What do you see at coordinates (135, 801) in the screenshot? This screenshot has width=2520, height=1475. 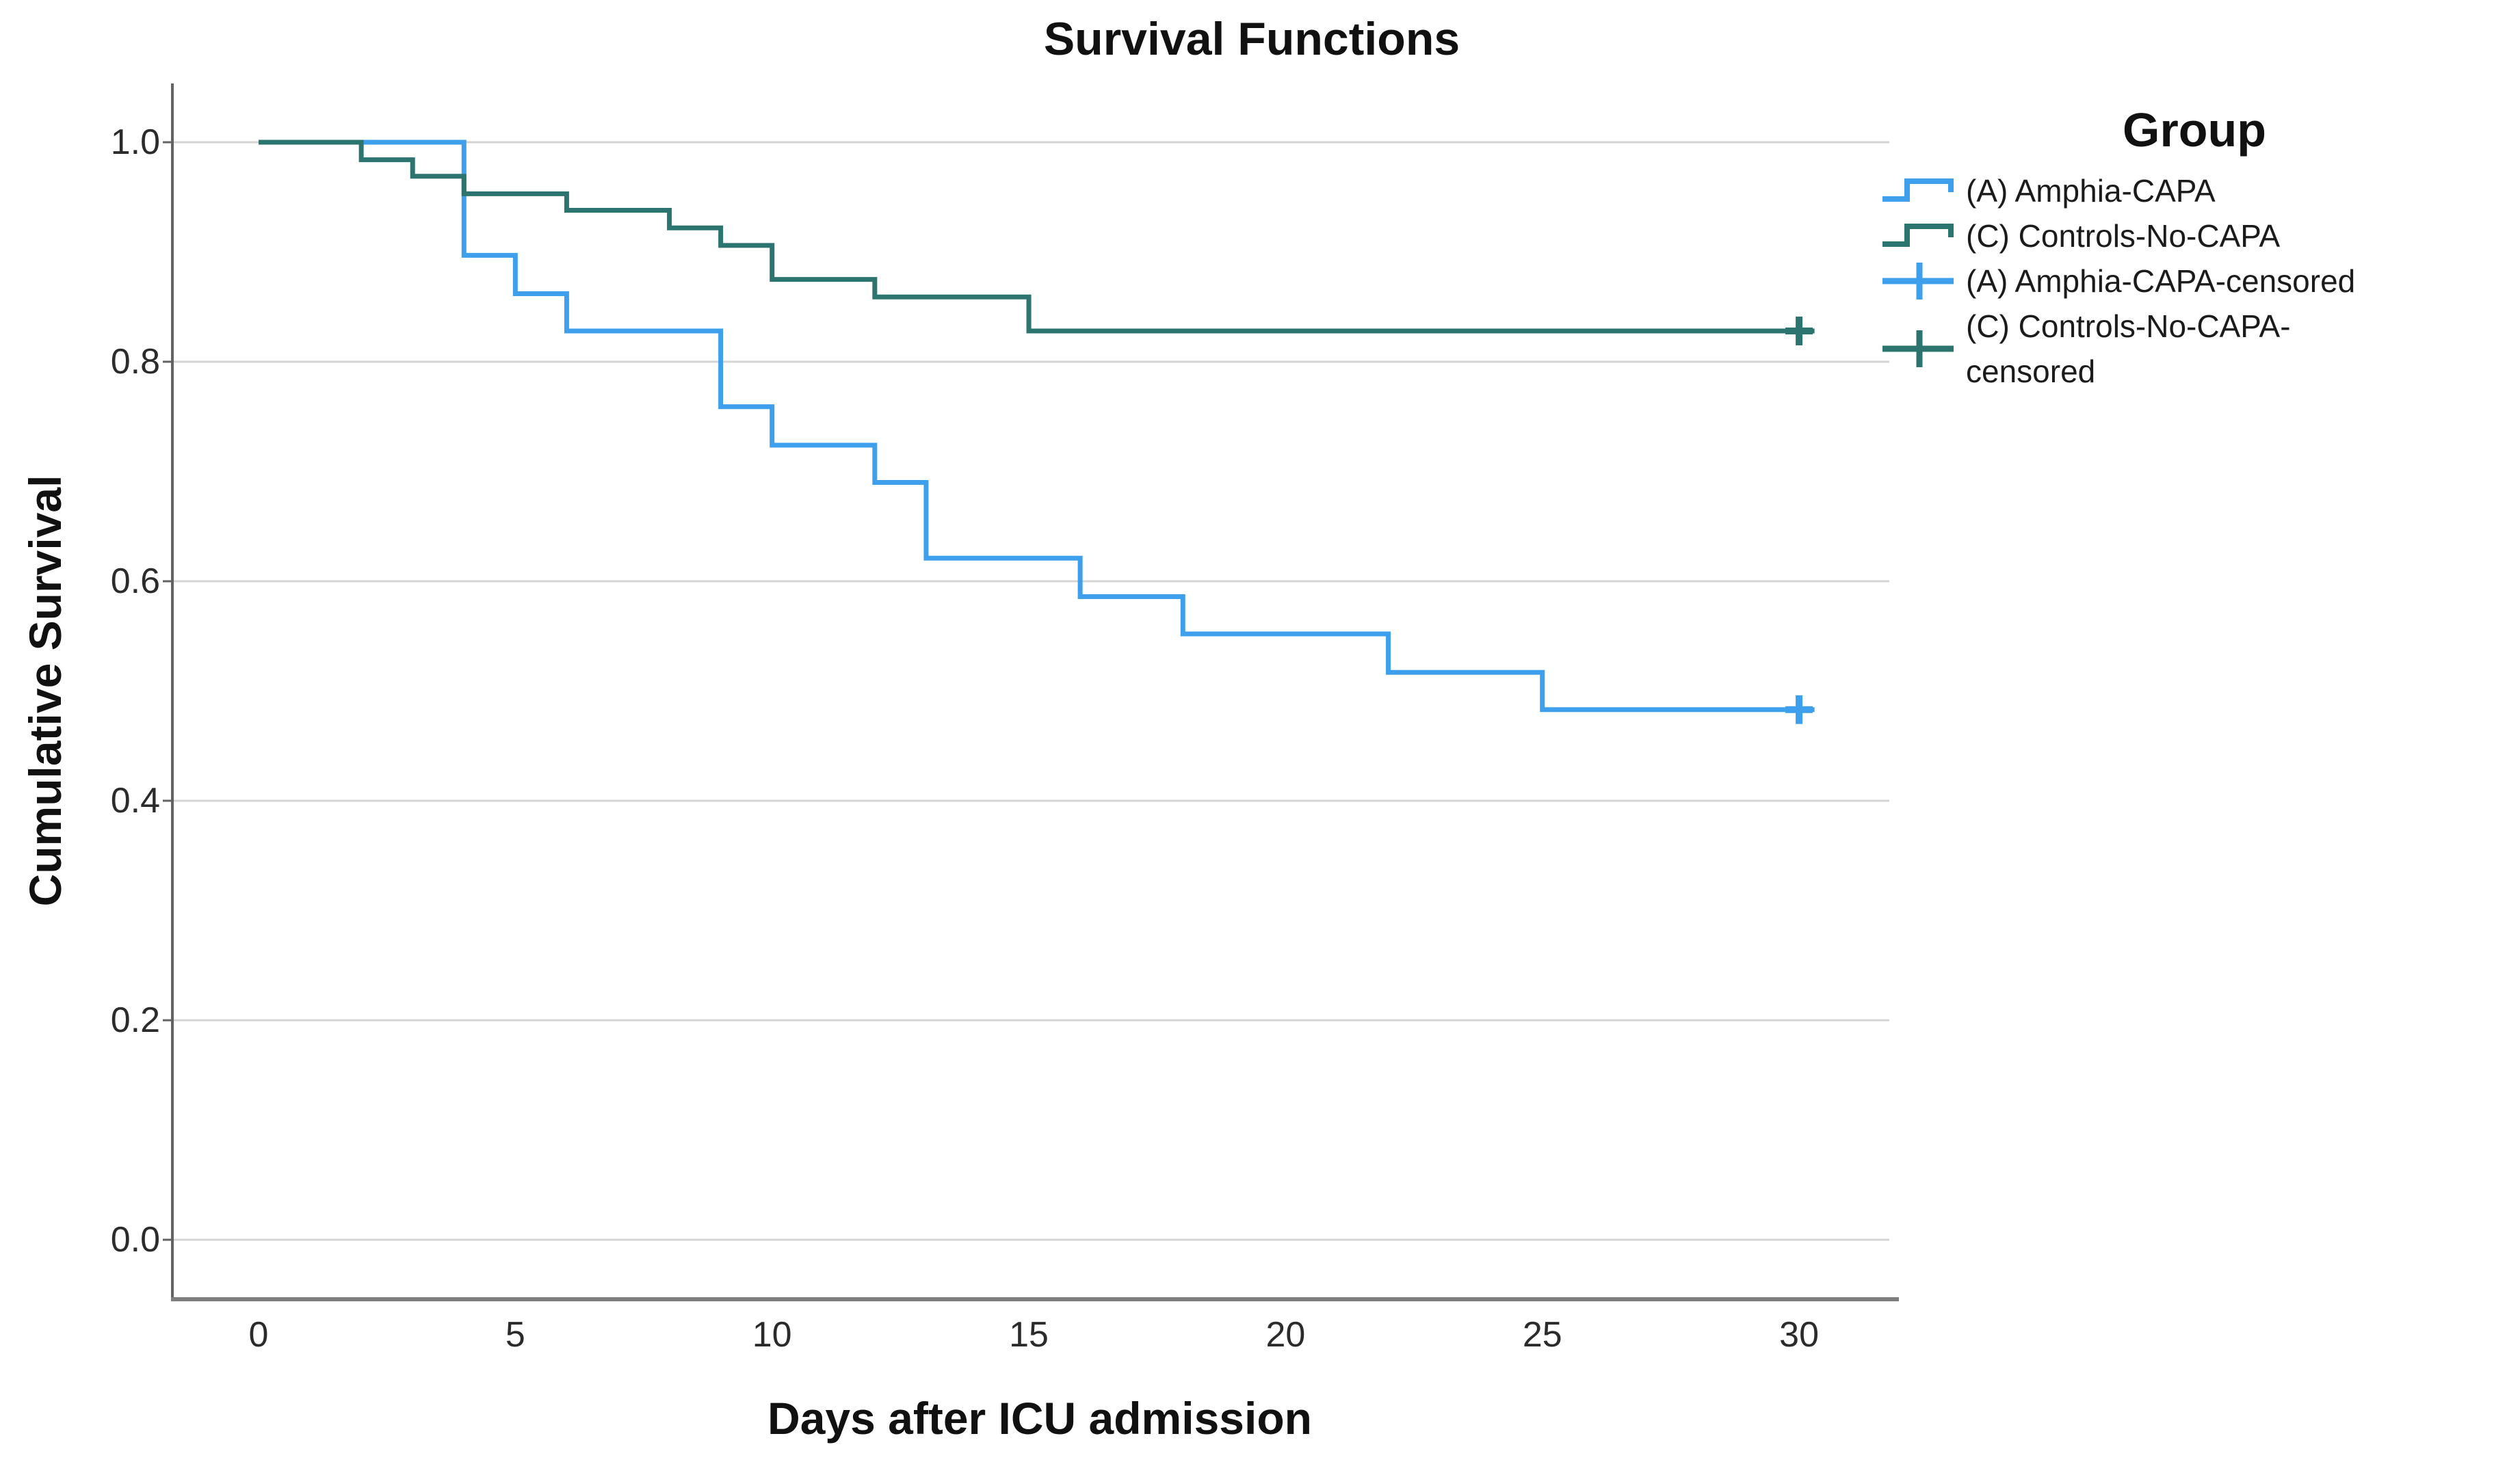 I see `y-tick-label: 0.4` at bounding box center [135, 801].